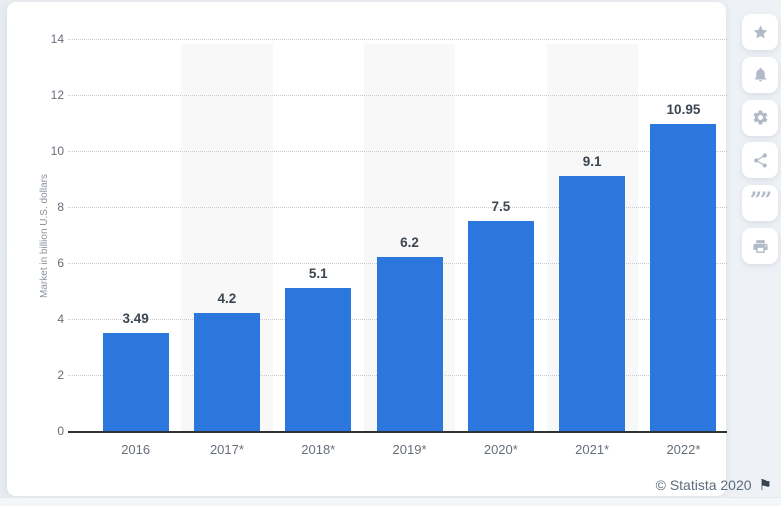  What do you see at coordinates (57, 39) in the screenshot?
I see `y-tick-label-14: 14` at bounding box center [57, 39].